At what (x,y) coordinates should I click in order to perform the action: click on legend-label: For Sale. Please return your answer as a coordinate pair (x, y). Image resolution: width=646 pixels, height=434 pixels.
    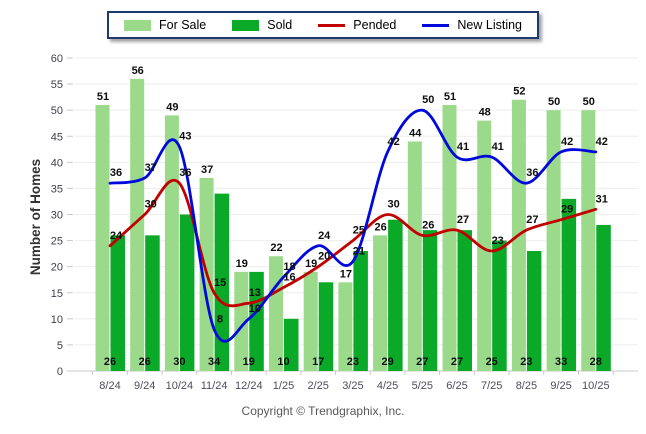
    Looking at the image, I should click on (182, 25).